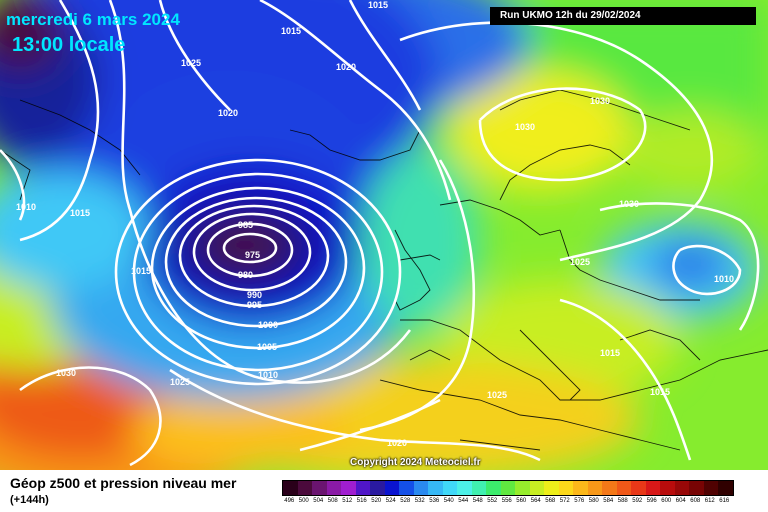 This screenshot has width=768, height=512. I want to click on legend-label: 552, so click(492, 501).